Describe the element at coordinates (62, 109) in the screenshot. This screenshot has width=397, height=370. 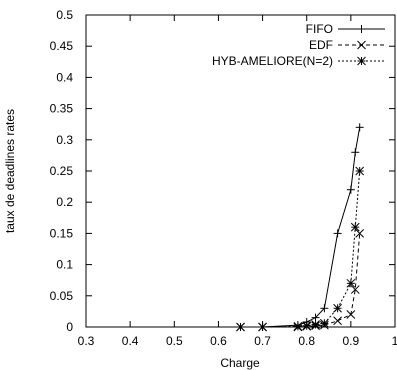
I see `y-tick-label: 0.35` at that location.